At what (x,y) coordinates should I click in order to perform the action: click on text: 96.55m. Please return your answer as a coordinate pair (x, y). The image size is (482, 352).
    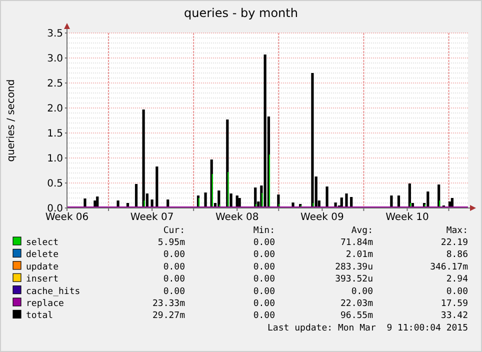
    Looking at the image, I should click on (356, 316).